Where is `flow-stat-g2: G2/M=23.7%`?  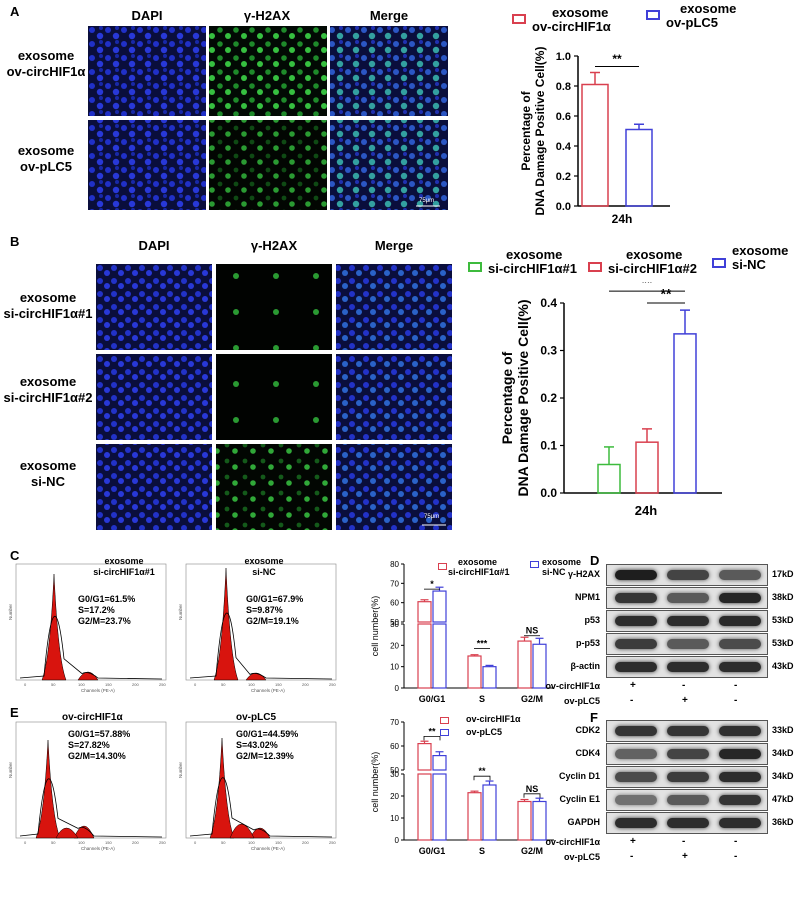
flow-stat-g2: G2/M=23.7% is located at coordinates (104, 621).